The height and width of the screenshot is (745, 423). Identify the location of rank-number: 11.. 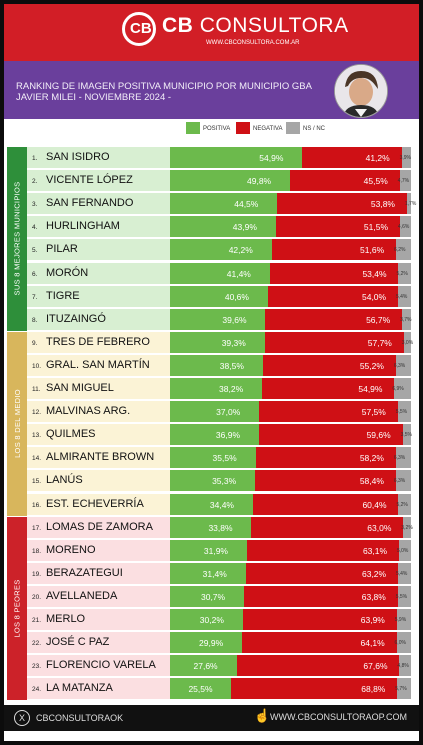
(36, 389).